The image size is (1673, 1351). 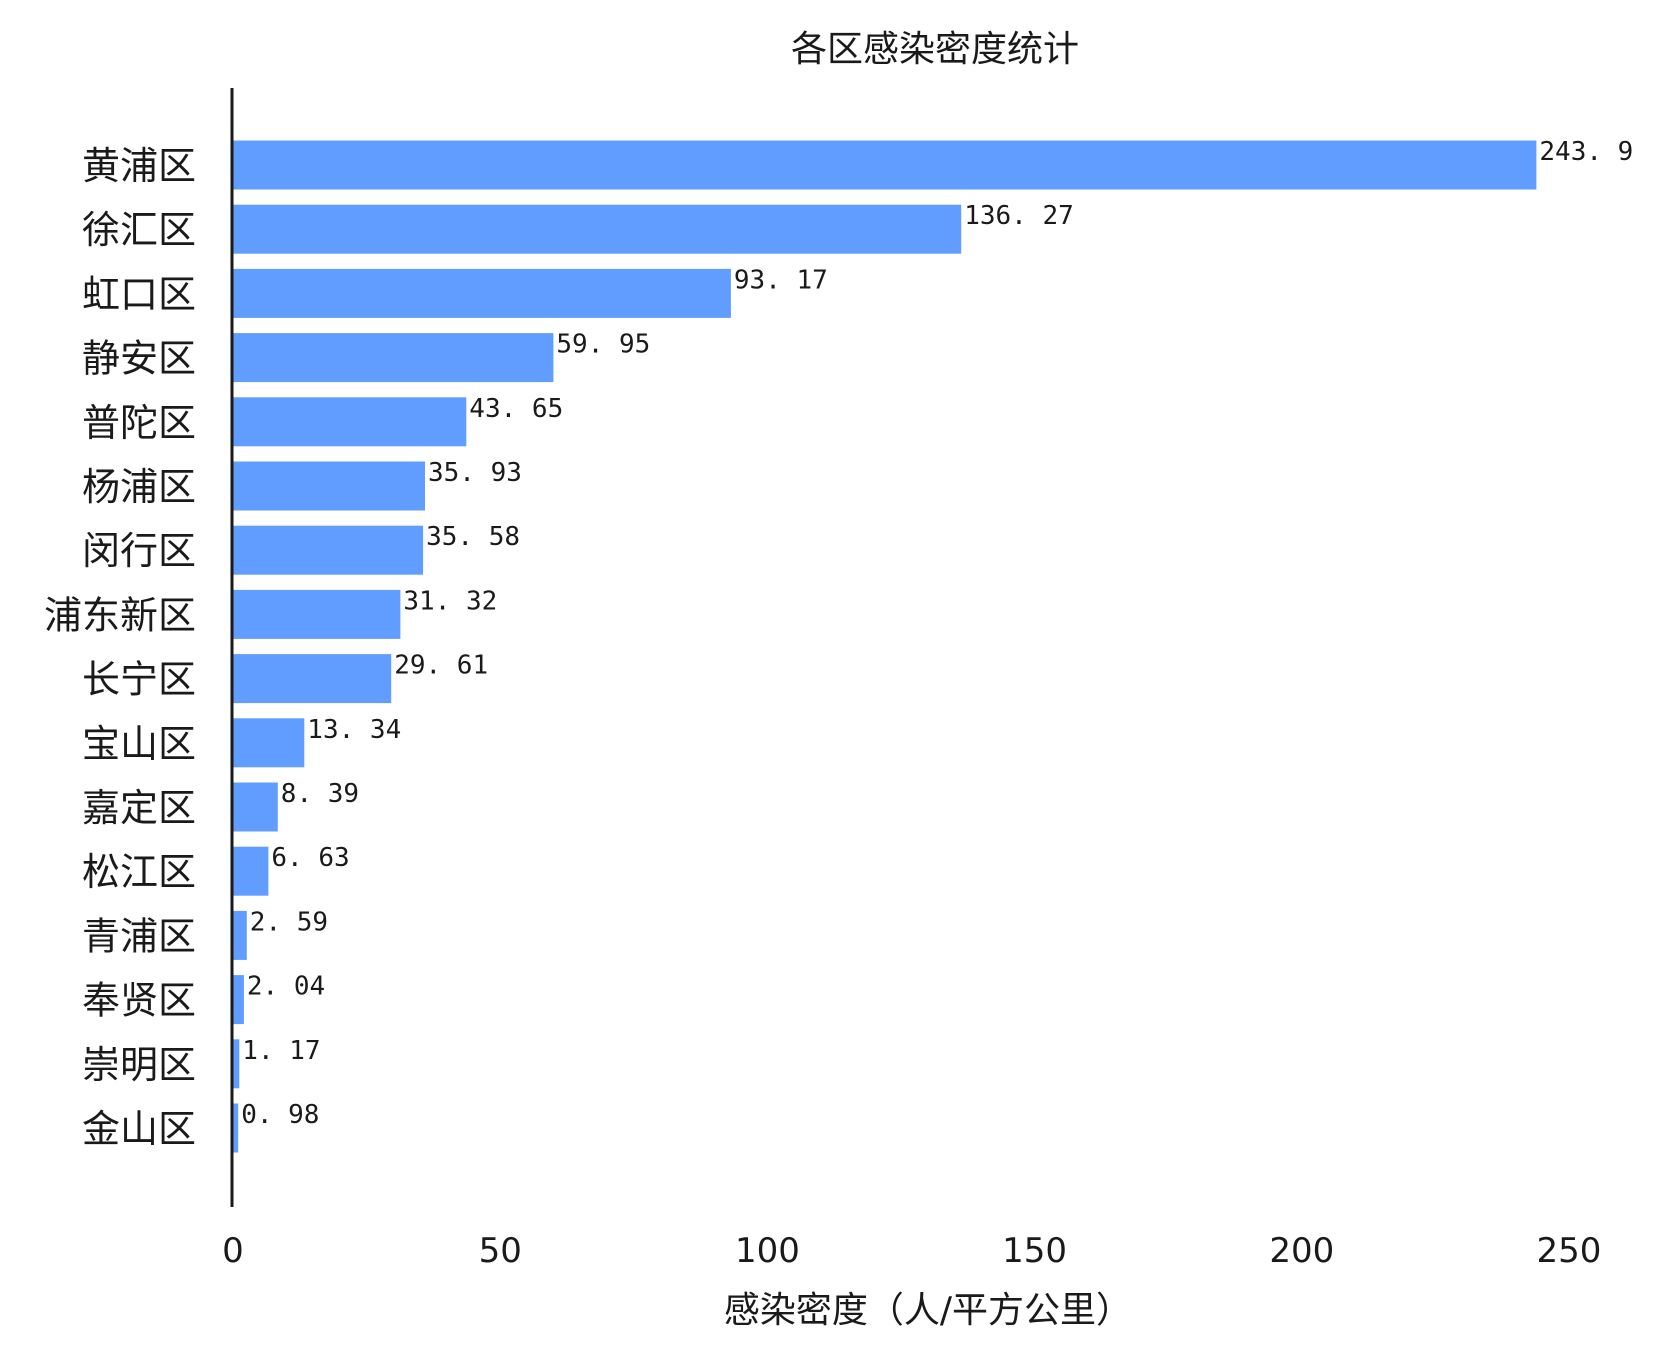 I want to click on category-label: 杨浦区, so click(x=139, y=487).